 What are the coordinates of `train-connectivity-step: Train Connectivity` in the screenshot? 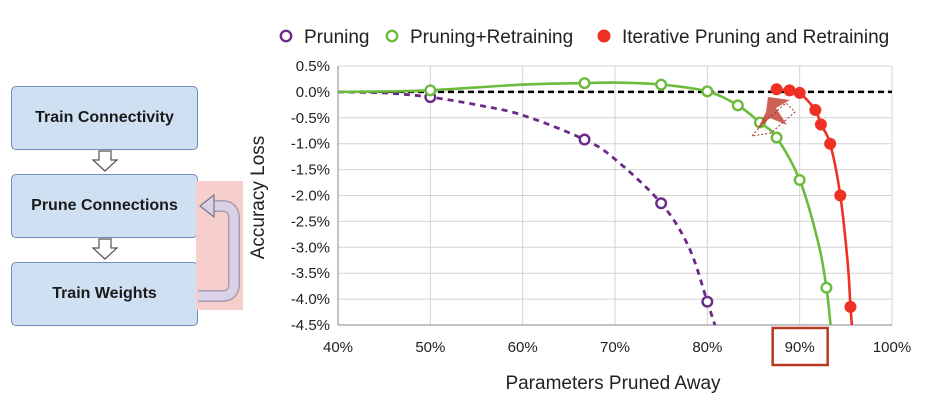 It's located at (104, 118).